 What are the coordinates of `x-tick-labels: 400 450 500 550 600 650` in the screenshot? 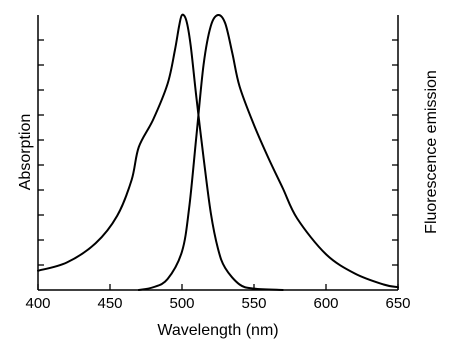 It's located at (217, 303).